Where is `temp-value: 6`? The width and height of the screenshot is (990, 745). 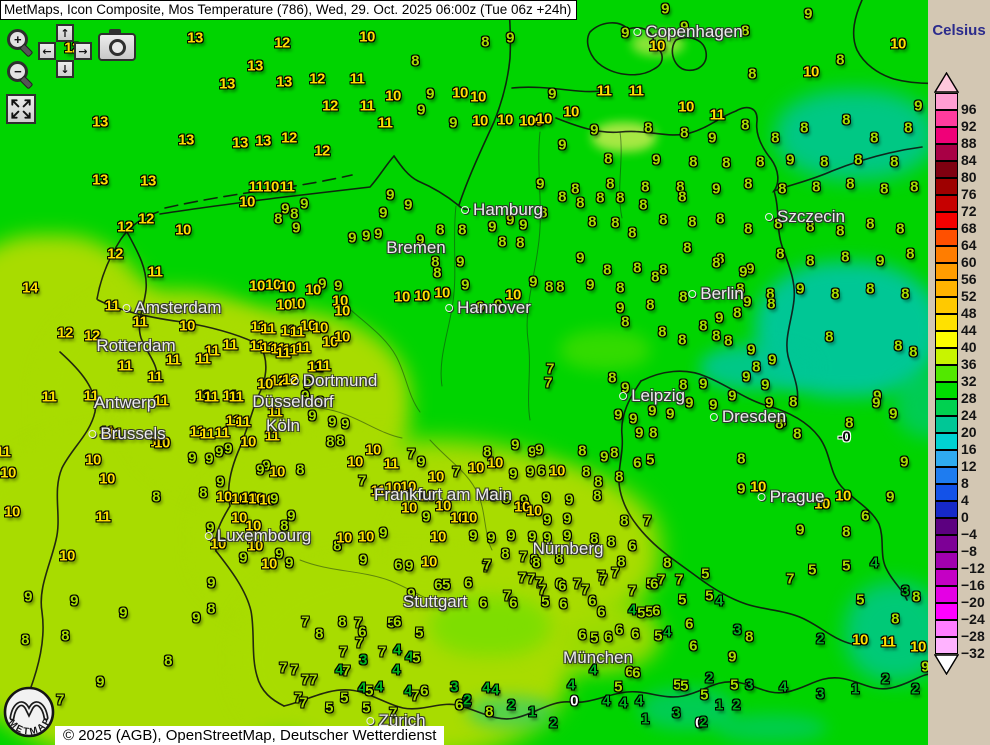 temp-value: 6 is located at coordinates (582, 635).